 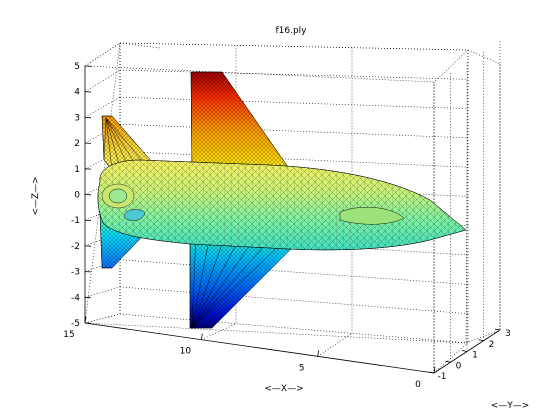 I want to click on z-axis-label: <—Z—>, so click(x=36, y=195).